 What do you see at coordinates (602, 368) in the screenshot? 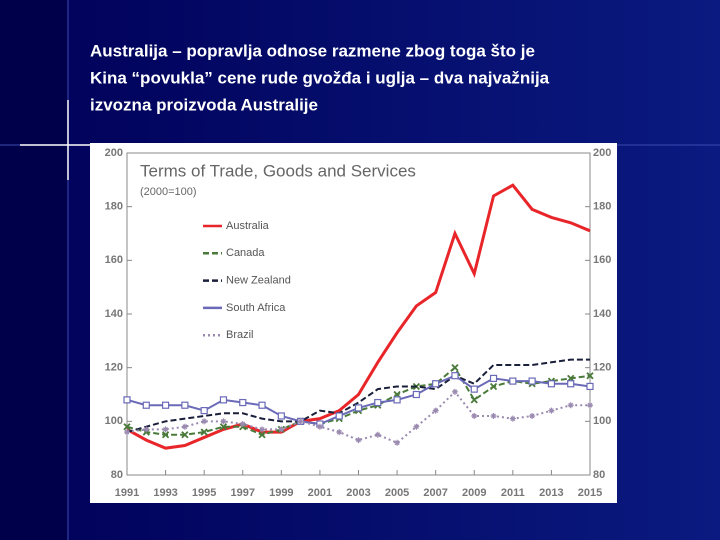
I see `y2-tick-label: 120` at bounding box center [602, 368].